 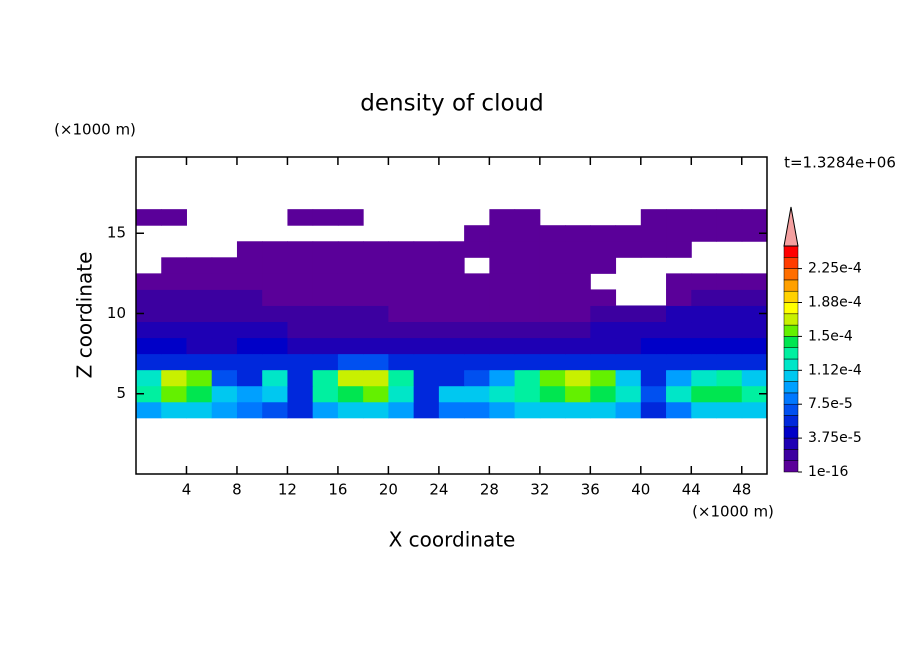 What do you see at coordinates (95, 130) in the screenshot?
I see `y-unit: (×1000 m)` at bounding box center [95, 130].